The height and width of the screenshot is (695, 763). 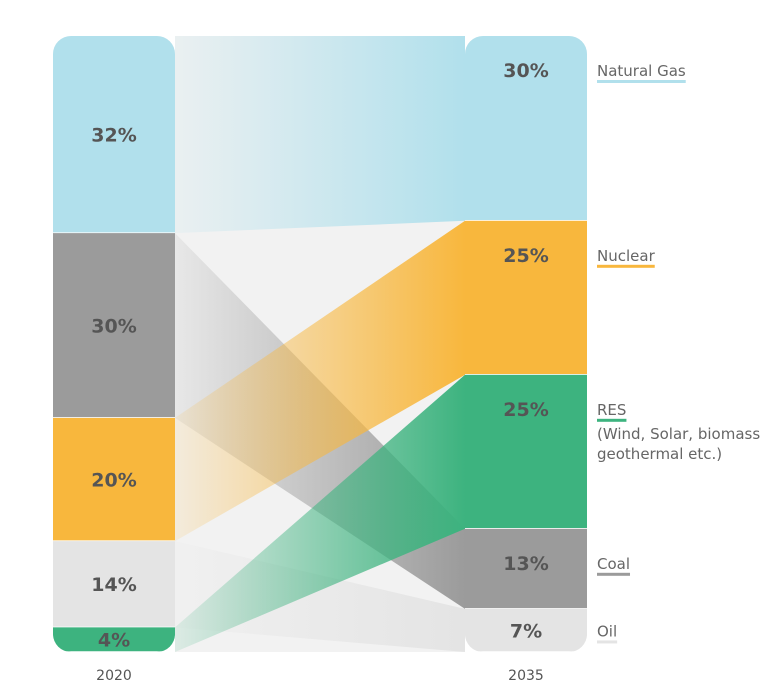 I want to click on data-label-natural-gas-2020: 32%, so click(x=113, y=136).